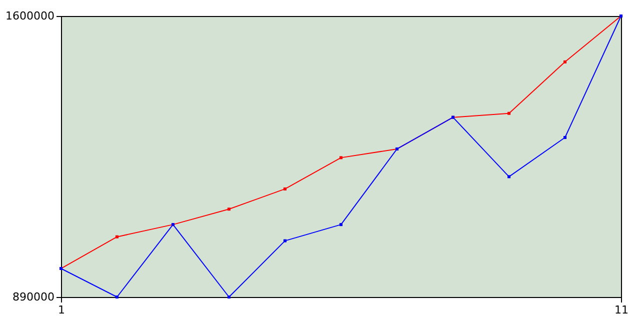 This screenshot has width=640, height=320. What do you see at coordinates (61, 310) in the screenshot?
I see `x-tick-label: 1` at bounding box center [61, 310].